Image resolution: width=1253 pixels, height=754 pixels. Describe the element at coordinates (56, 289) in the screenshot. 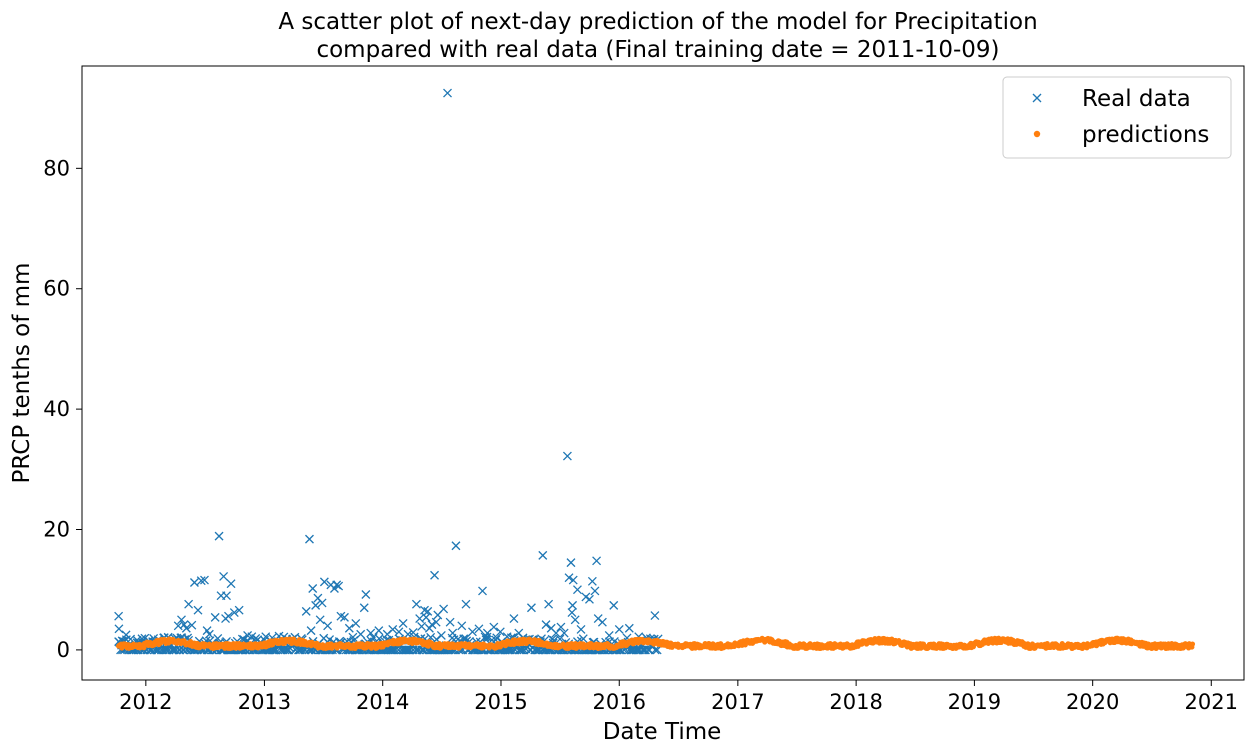

I see `y-tick-label: 60` at that location.